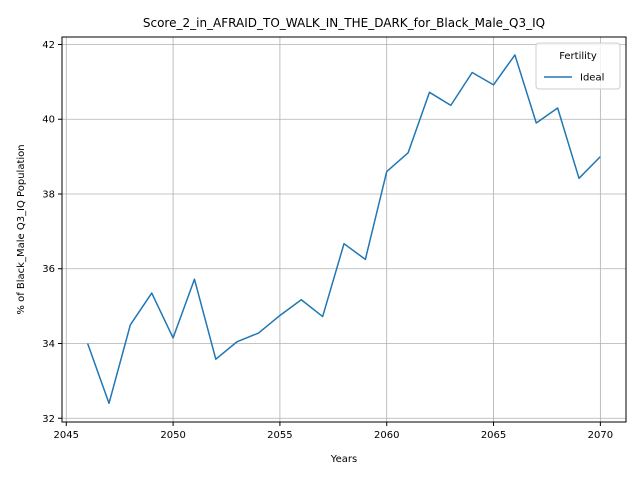 This screenshot has height=480, width=640. I want to click on legend: Fertility Ideal, so click(578, 66).